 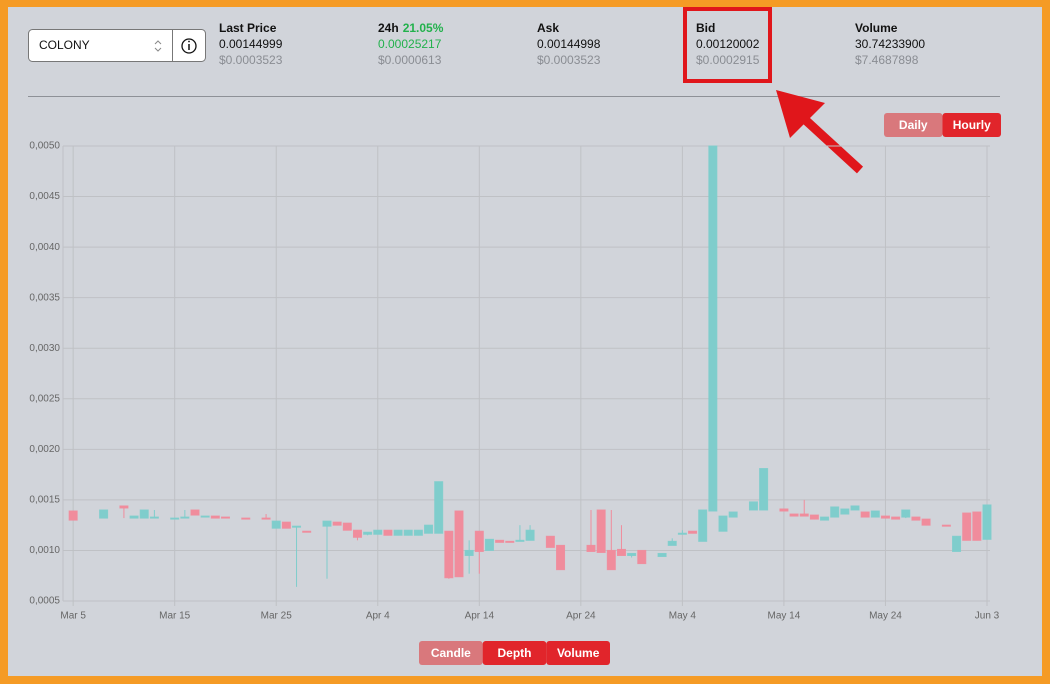 I want to click on stat-label: Volume, so click(x=876, y=28).